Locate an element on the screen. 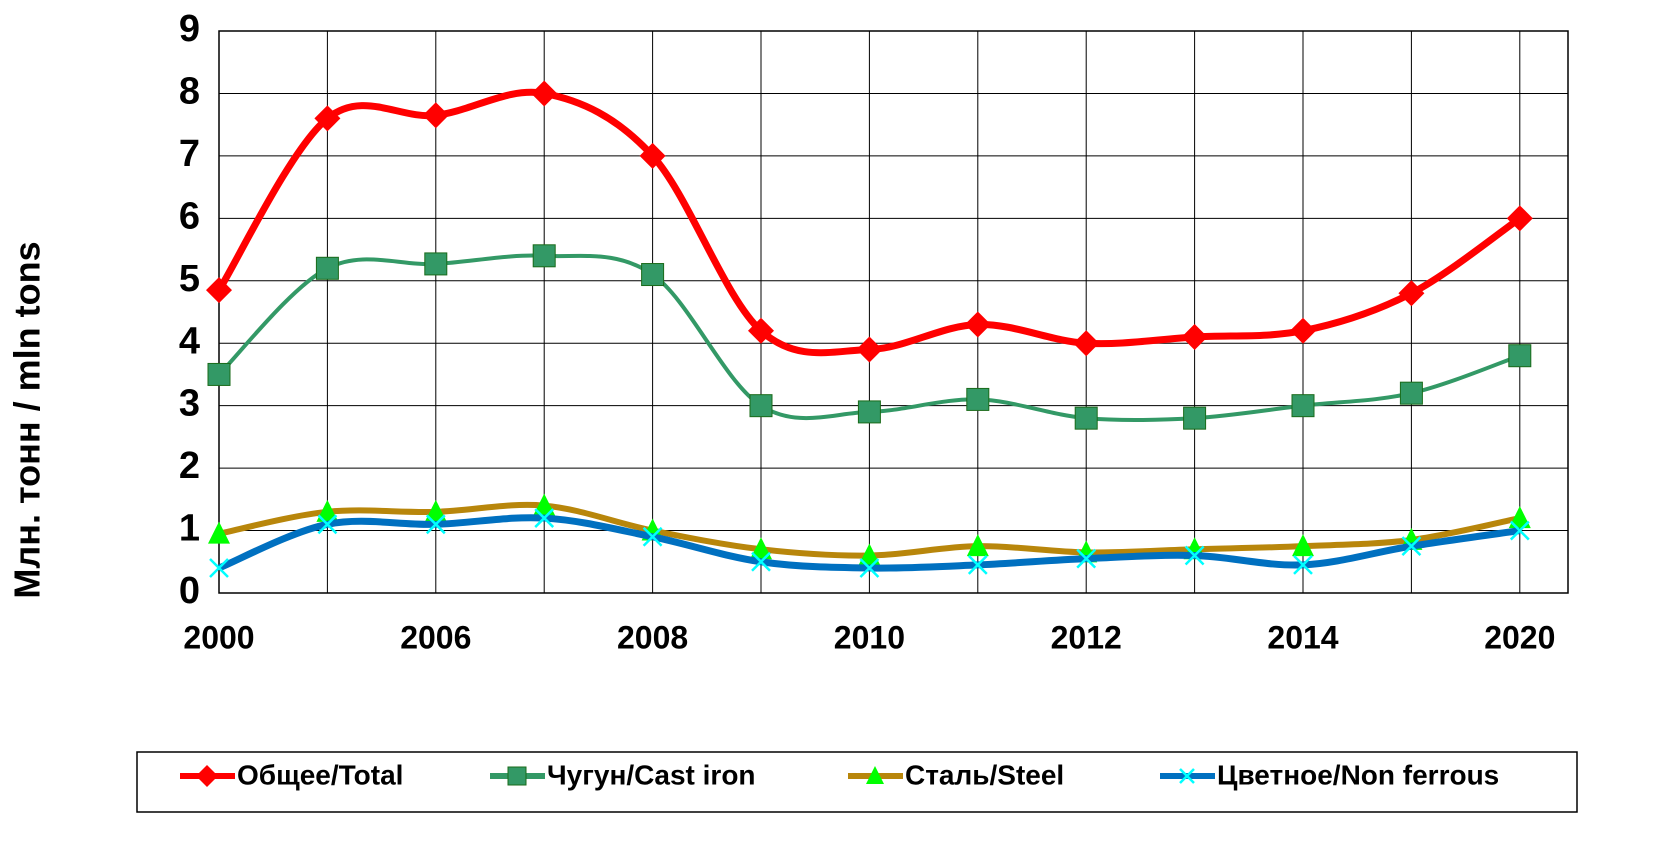 The height and width of the screenshot is (862, 1665). legend-label: Общее/Total is located at coordinates (320, 774).